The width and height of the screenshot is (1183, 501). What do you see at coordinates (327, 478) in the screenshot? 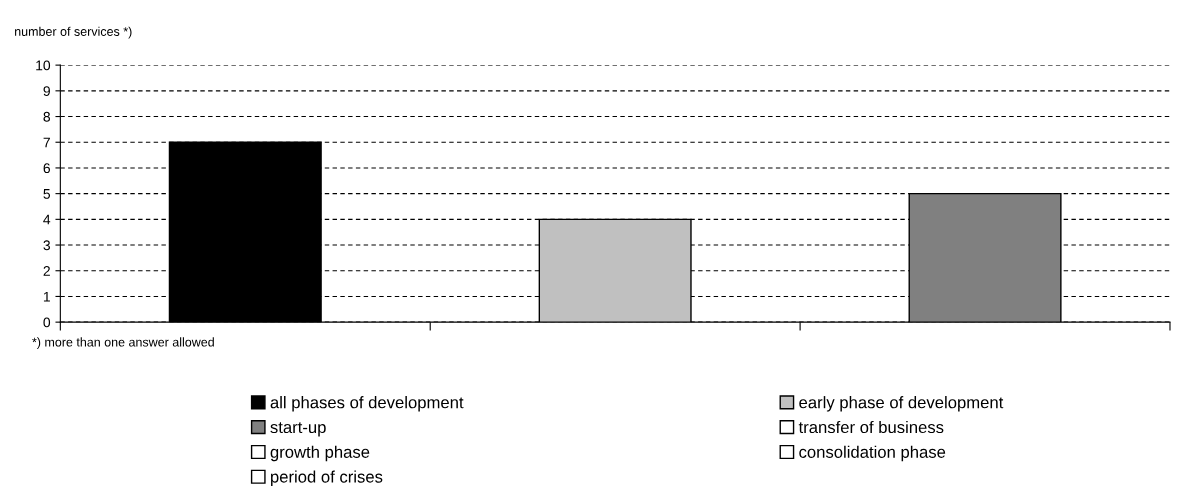
I see `legend-label: period of crises` at bounding box center [327, 478].